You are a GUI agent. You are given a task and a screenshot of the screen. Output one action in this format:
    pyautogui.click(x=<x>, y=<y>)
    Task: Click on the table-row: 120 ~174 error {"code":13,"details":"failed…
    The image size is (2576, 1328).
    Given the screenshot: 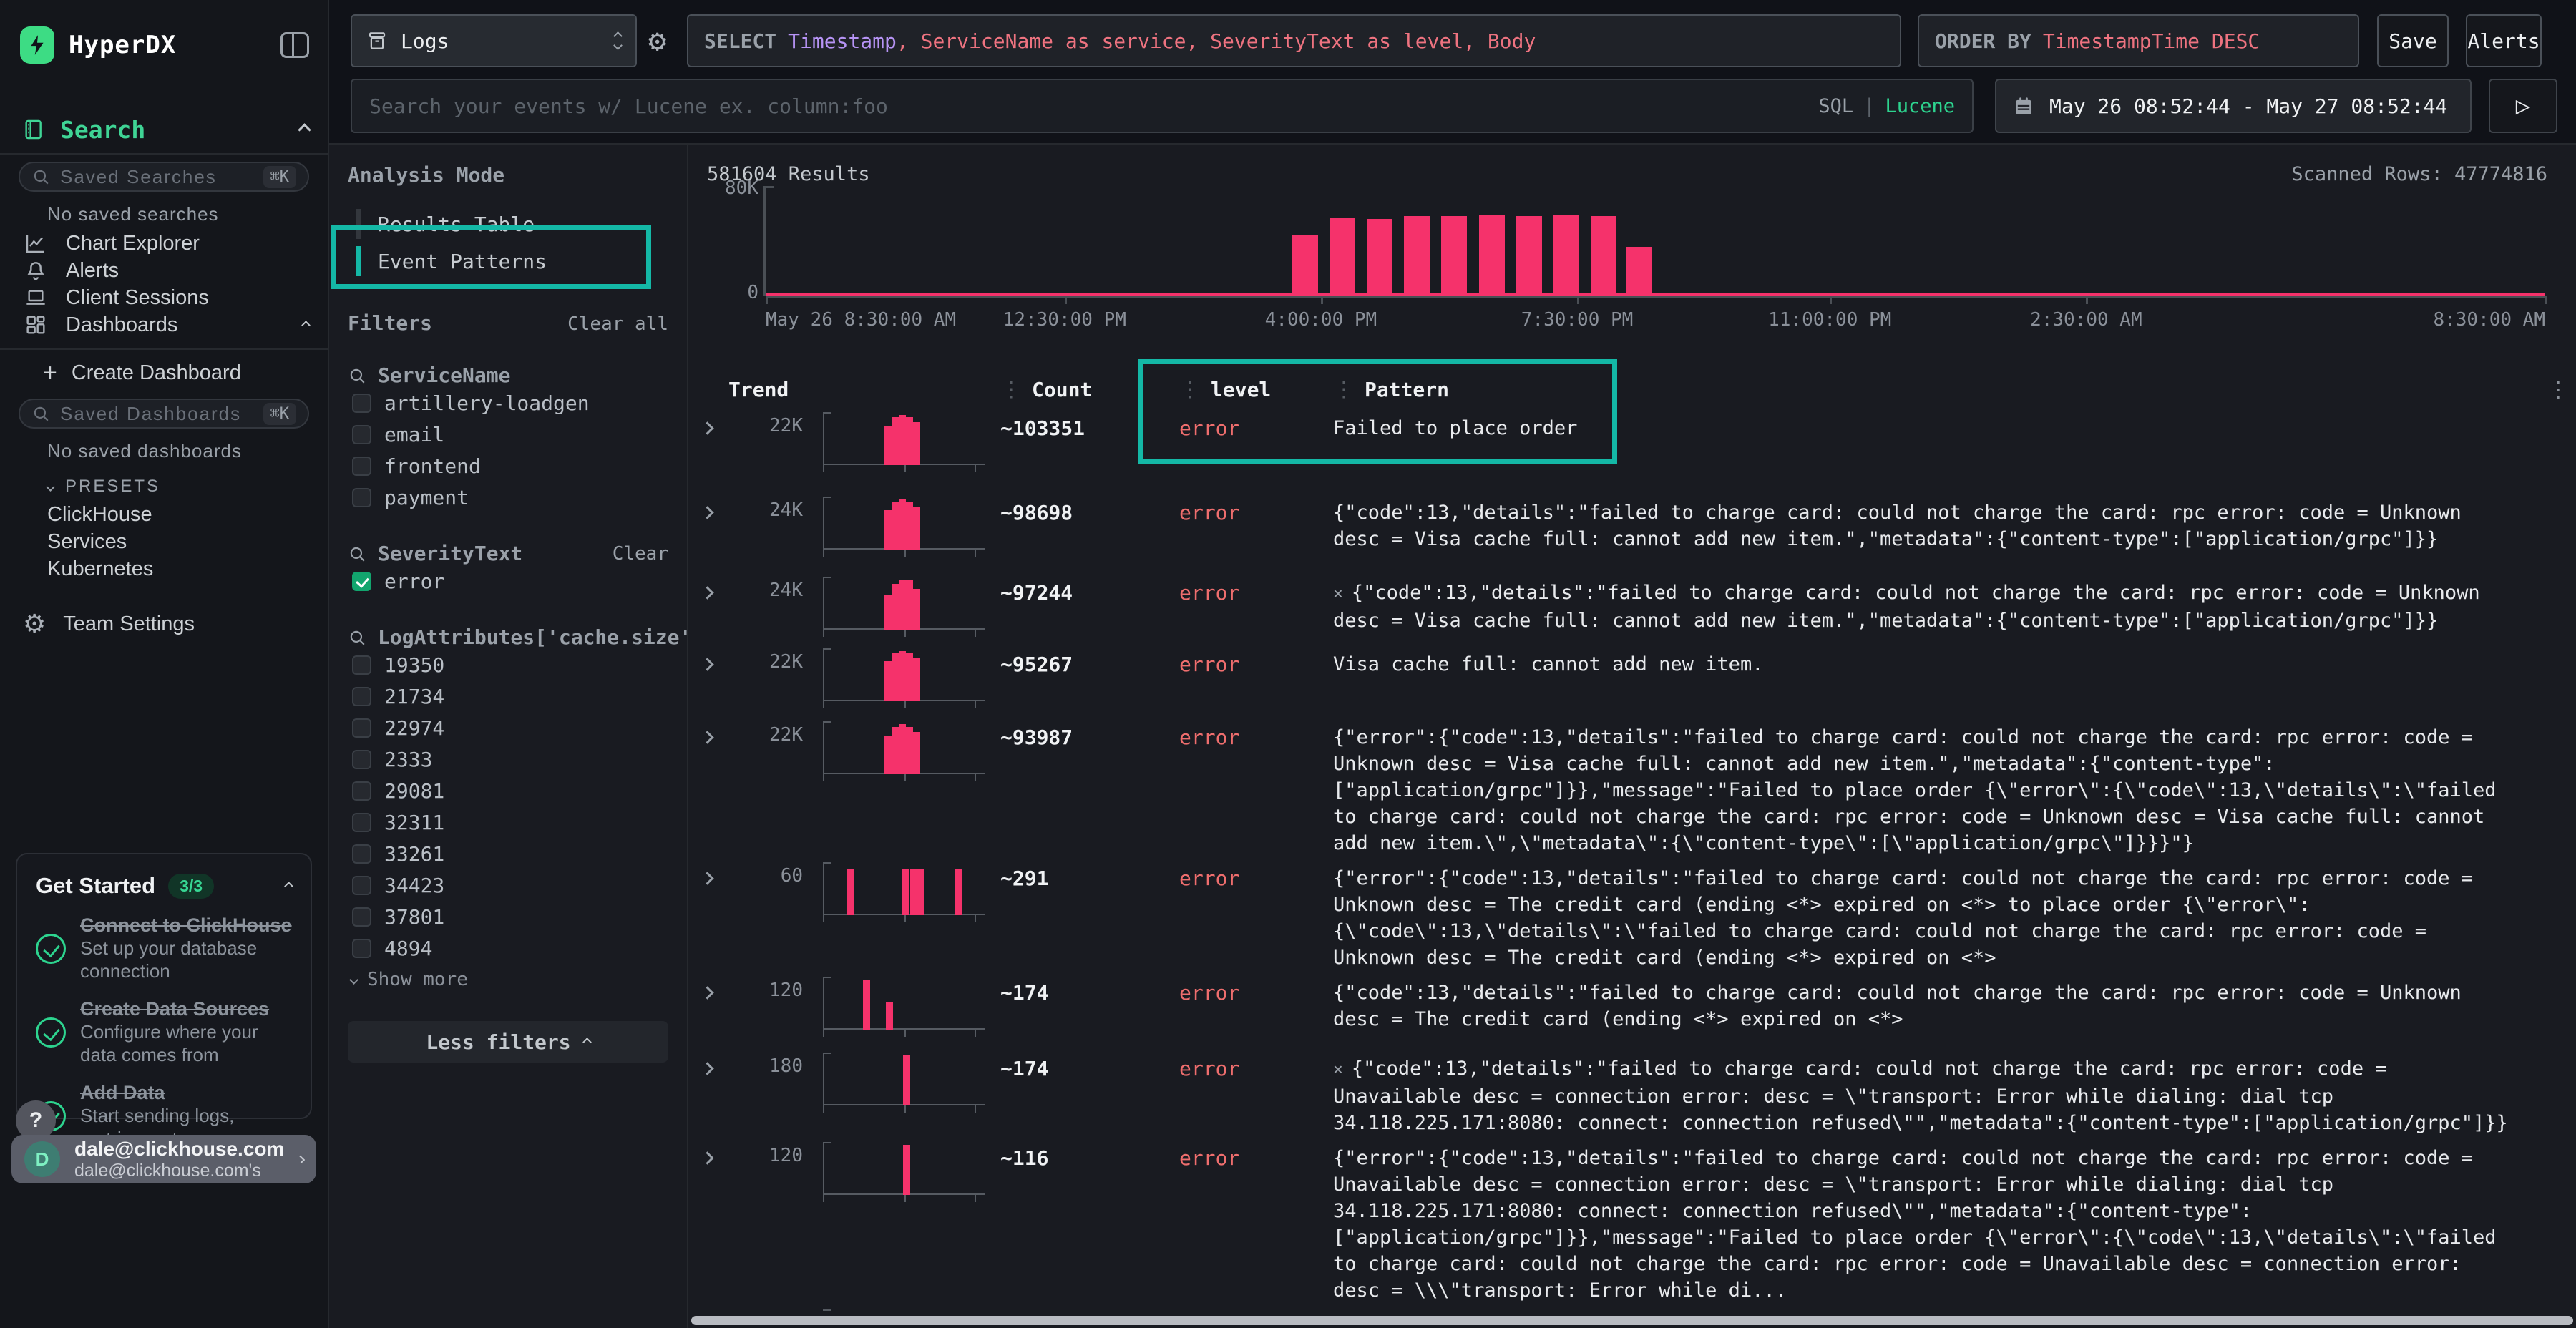 What is the action you would take?
    pyautogui.click(x=1632, y=1009)
    